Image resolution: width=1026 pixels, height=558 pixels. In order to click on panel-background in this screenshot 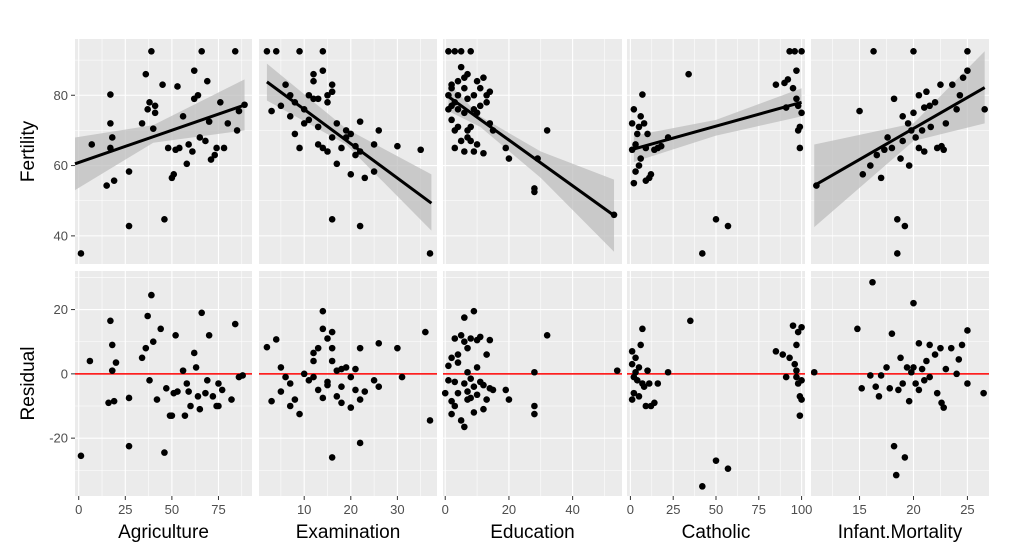, I will do `click(348, 383)`.